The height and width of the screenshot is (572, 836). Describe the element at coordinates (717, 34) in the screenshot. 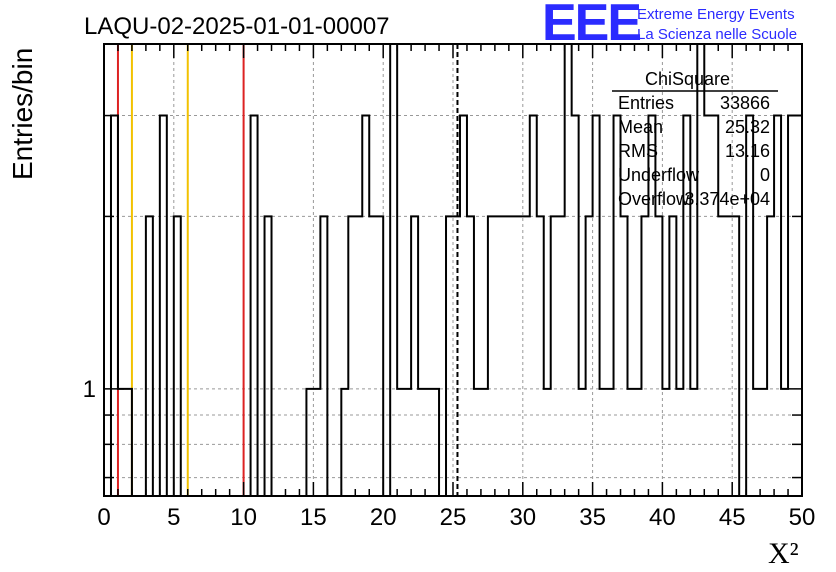

I see `logo-line-2: La Scienza nelle Scuole` at that location.